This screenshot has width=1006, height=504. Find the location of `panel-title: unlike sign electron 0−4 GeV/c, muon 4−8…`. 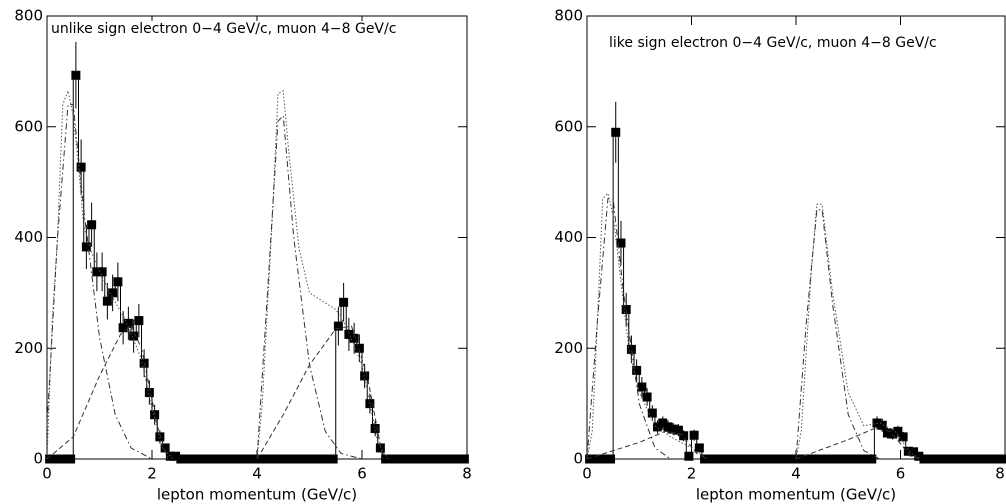

panel-title: unlike sign electron 0−4 GeV/c, muon 4−8… is located at coordinates (223, 29).